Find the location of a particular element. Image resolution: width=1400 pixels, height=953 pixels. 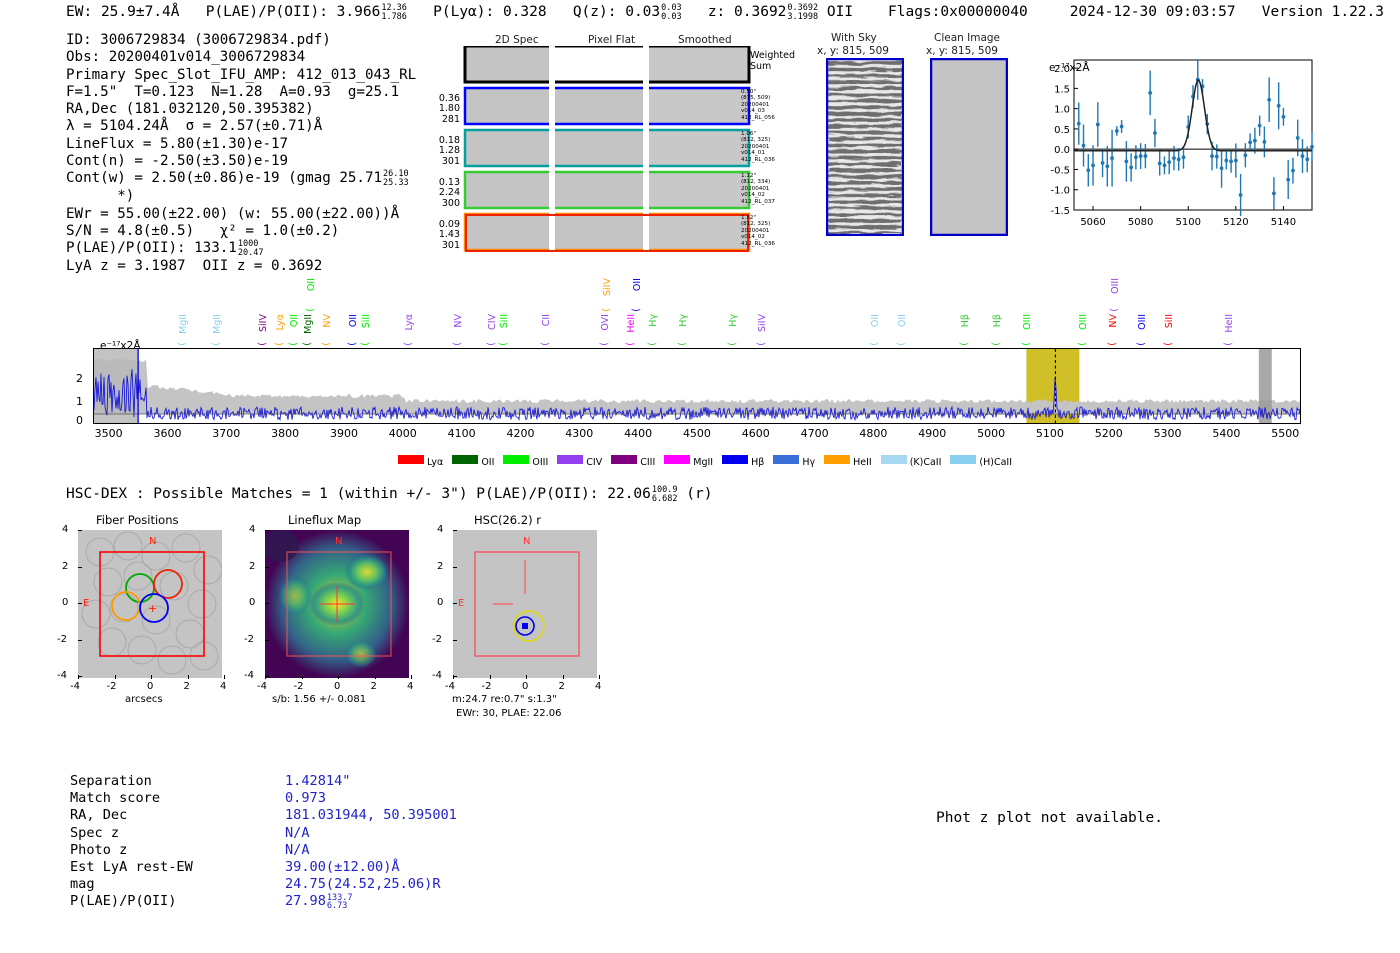

z-label: z: is located at coordinates (716, 12).